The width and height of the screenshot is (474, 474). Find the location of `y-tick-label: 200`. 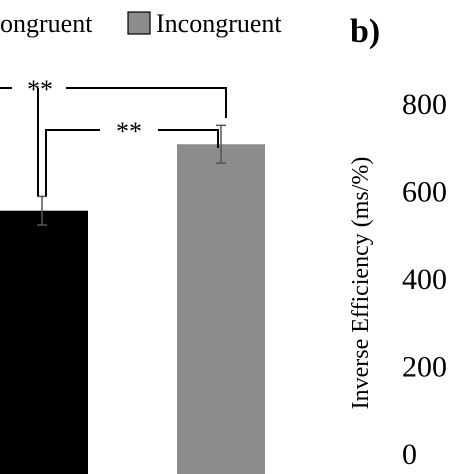

y-tick-label: 200 is located at coordinates (424, 367).